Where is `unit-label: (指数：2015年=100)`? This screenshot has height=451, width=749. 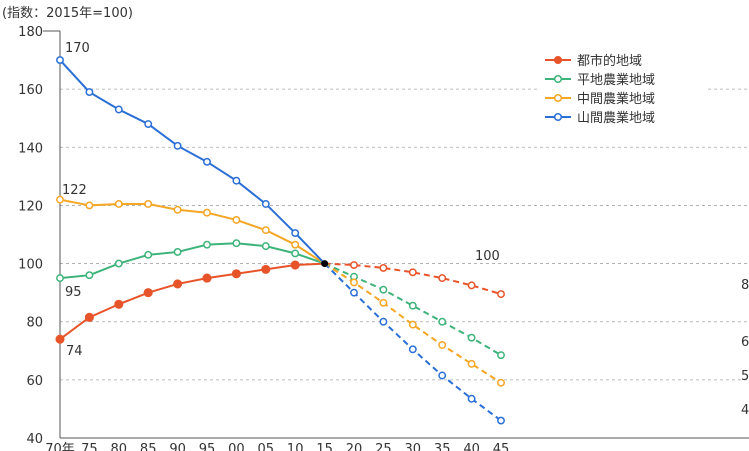
unit-label: (指数：2015年=100) is located at coordinates (67, 13).